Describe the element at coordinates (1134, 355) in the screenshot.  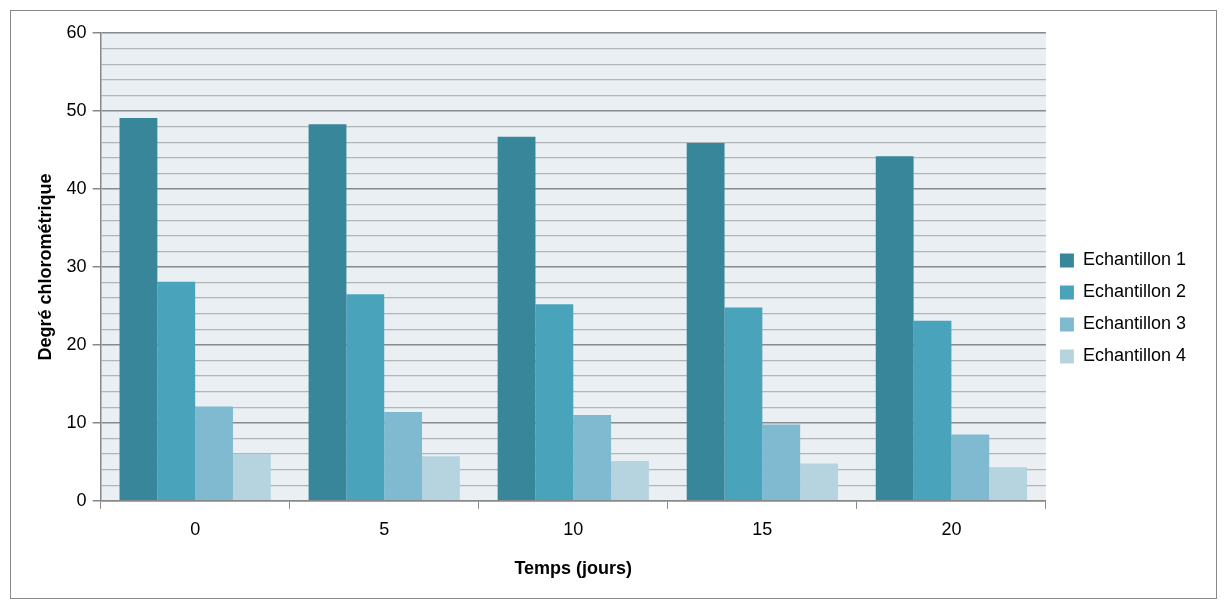
I see `legend-label: Echantillon 4` at that location.